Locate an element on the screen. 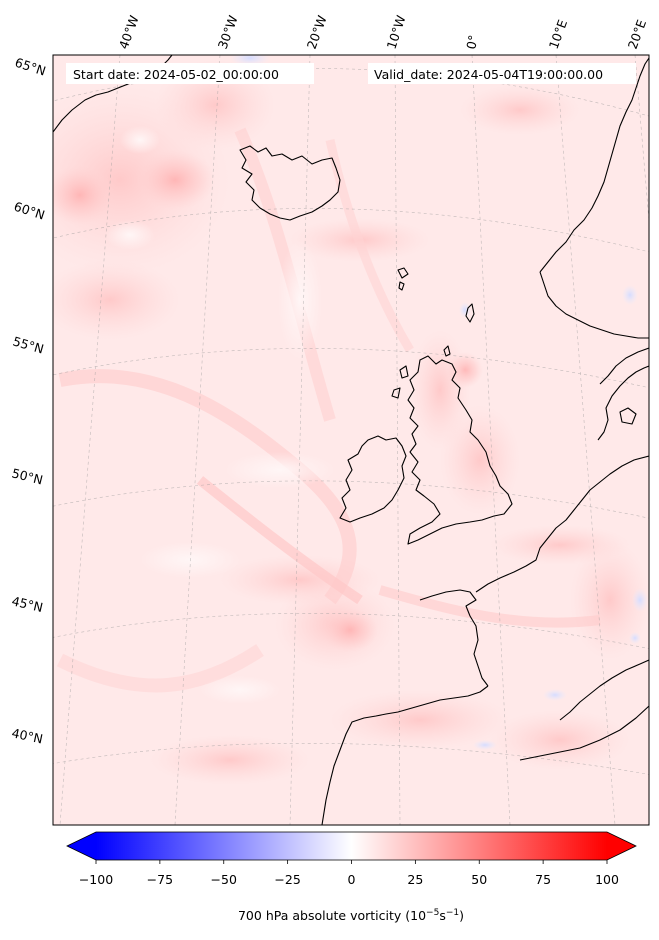 Image resolution: width=659 pixels, height=940 pixels. colorbar-ticks: −100 −75 −50 −25 0 25 50 75 100 is located at coordinates (349, 873).